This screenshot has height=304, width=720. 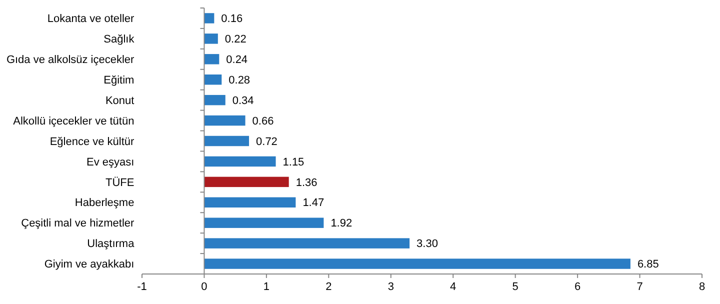 What do you see at coordinates (110, 162) in the screenshot?
I see `y-tick-label: Ev eşyası` at bounding box center [110, 162].